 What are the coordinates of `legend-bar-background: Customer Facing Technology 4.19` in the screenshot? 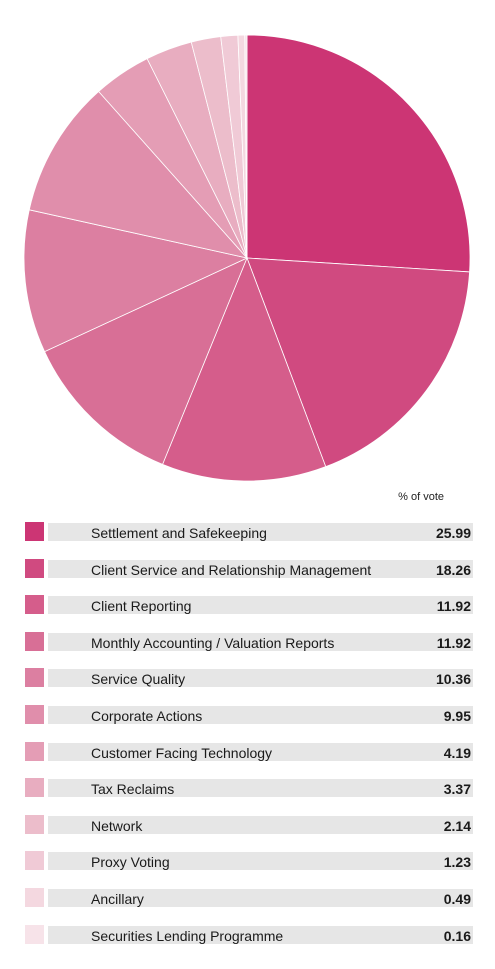 It's located at (260, 752).